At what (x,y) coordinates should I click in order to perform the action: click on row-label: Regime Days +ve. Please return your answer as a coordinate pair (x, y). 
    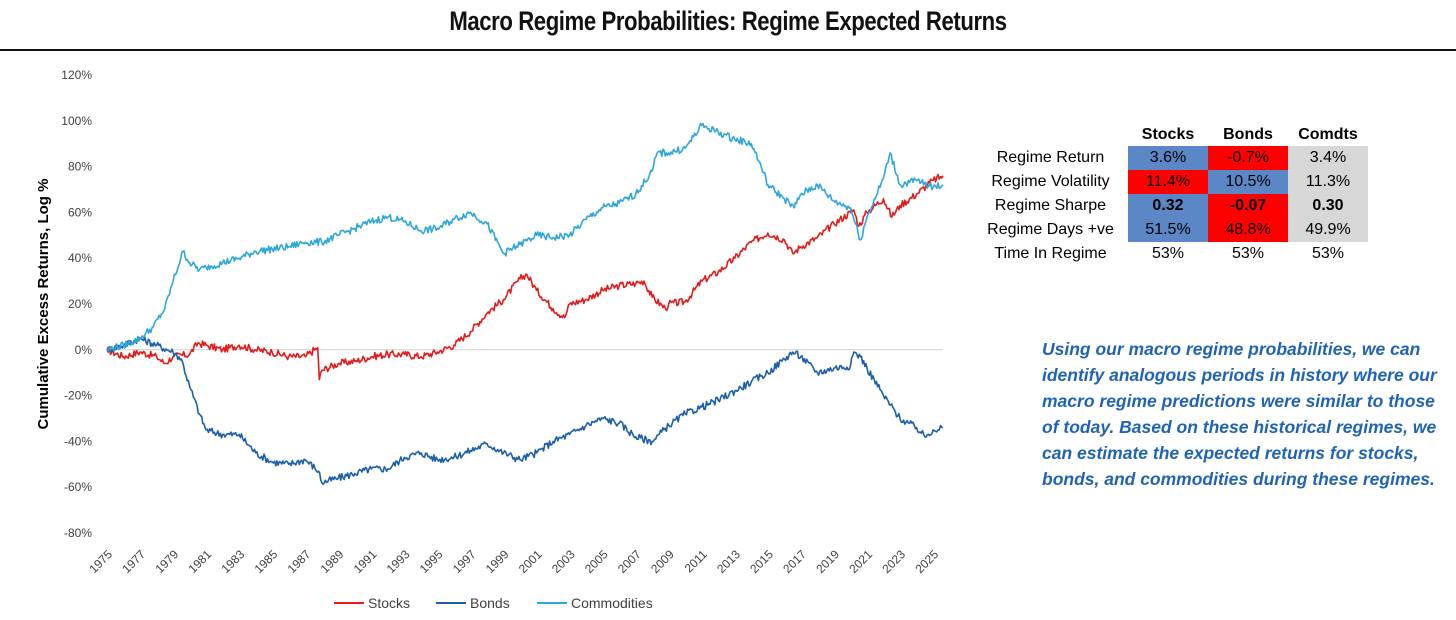
    Looking at the image, I should click on (1050, 229).